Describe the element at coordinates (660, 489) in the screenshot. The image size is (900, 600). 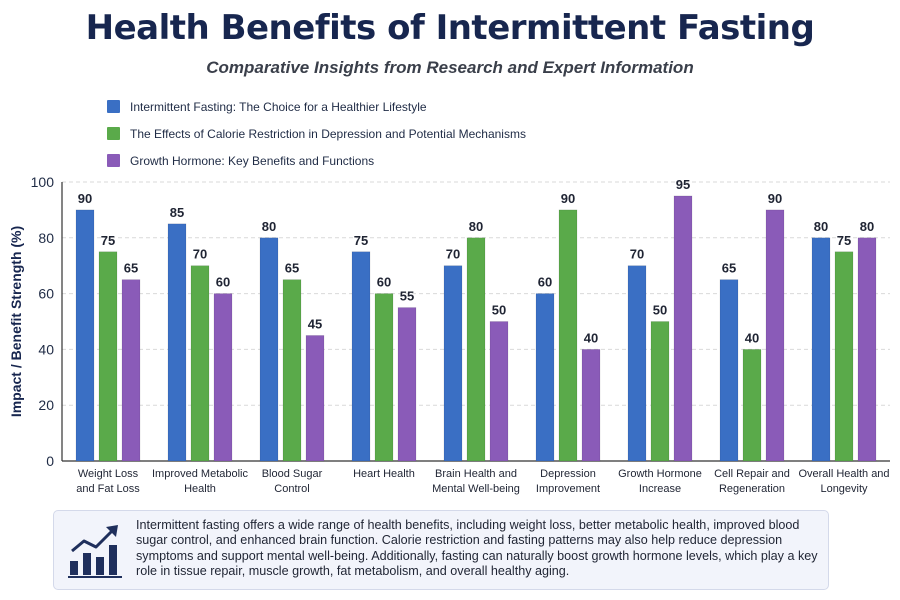
I see `x-tick-label: Increase` at that location.